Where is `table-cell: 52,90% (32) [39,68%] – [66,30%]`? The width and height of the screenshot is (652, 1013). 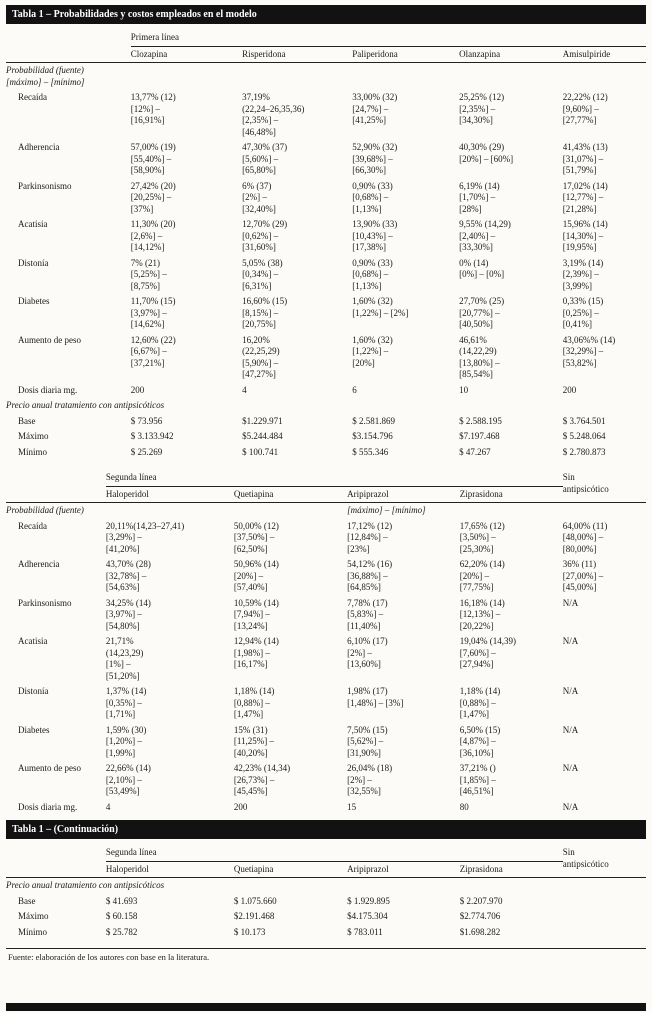 table-cell: 52,90% (32) [39,68%] – [66,30%] is located at coordinates (375, 158).